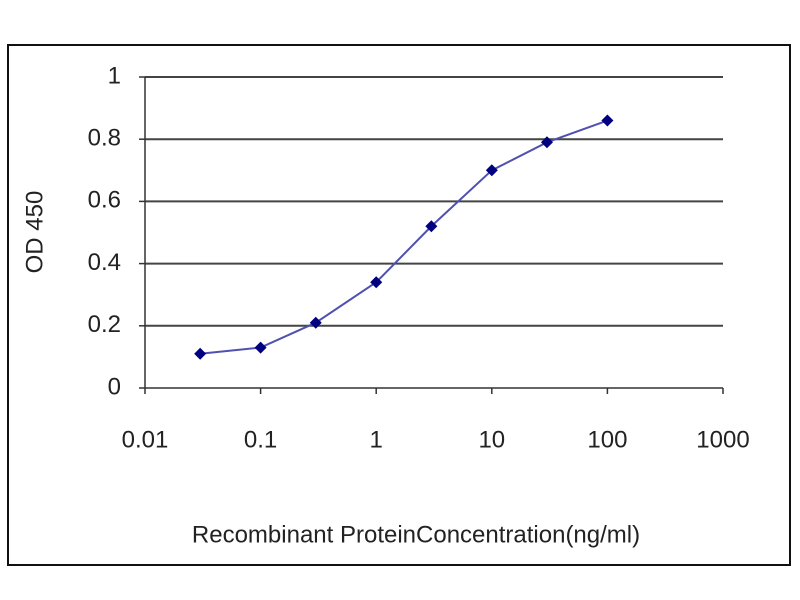 This screenshot has height=600, width=800. I want to click on x-tick-label: 1000, so click(722, 439).